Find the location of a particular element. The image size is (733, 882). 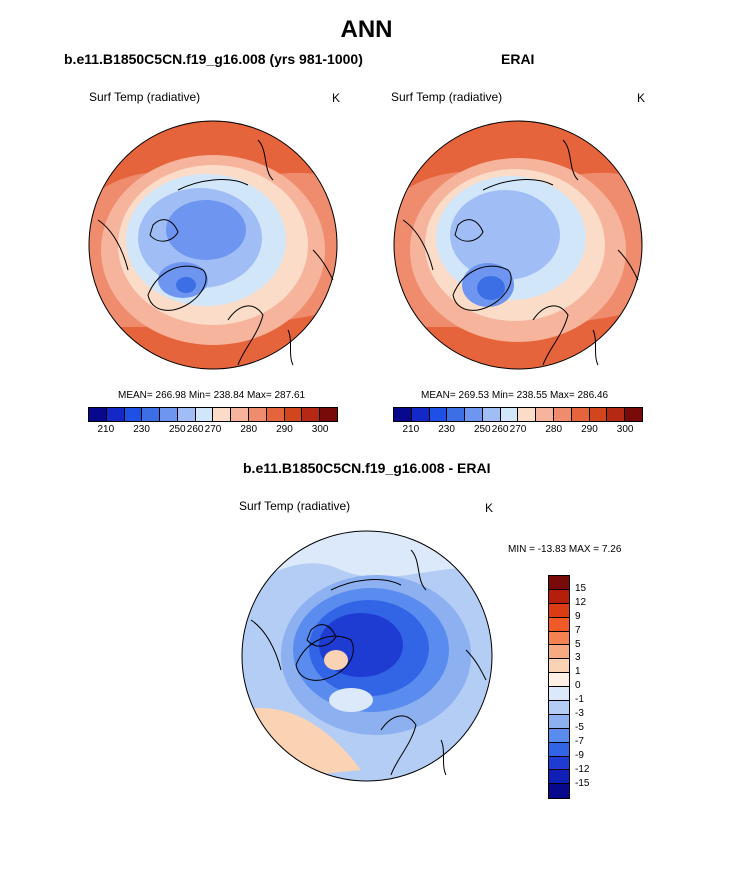

panel-2-stats: MEAN= 269.53 Min= 238.55 Max= 286.46 is located at coordinates (515, 395).